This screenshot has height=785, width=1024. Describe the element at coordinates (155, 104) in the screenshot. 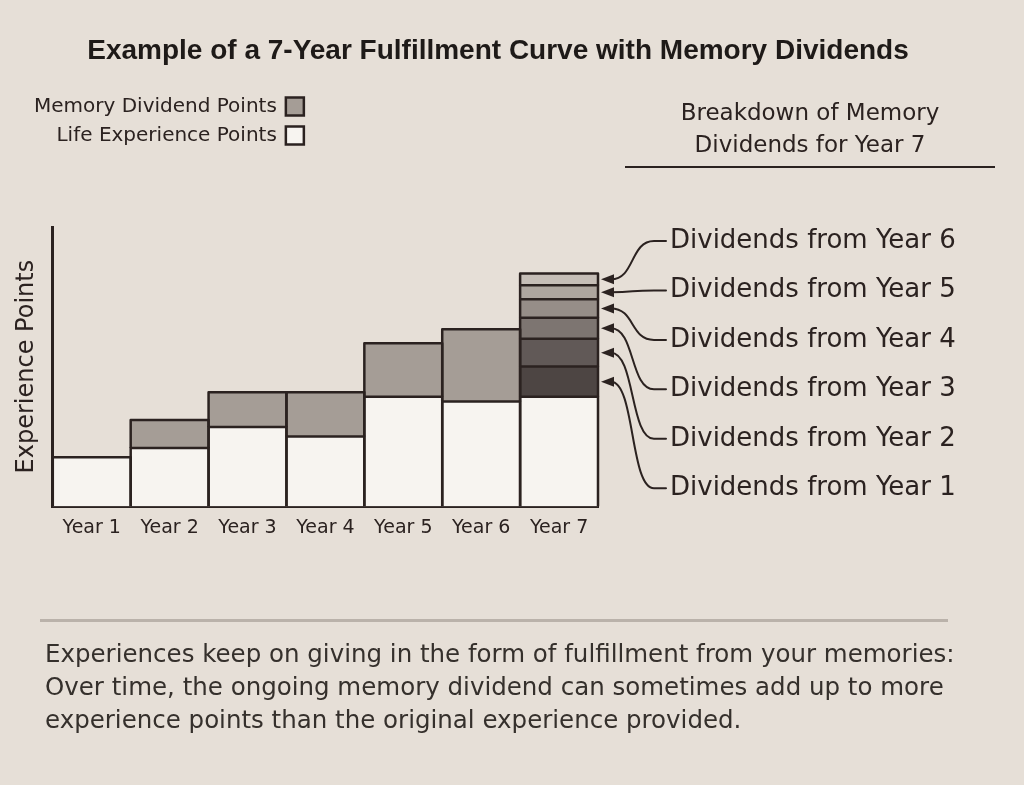

I see `legend-label: Memory Dividend Points` at that location.